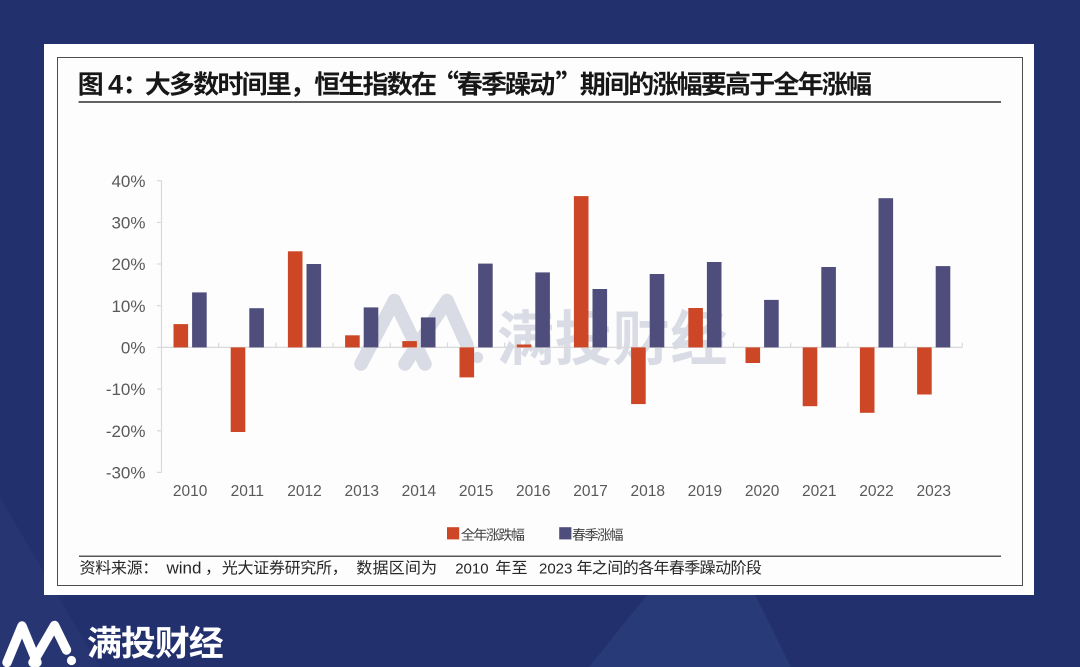 The width and height of the screenshot is (1080, 667). What do you see at coordinates (361, 491) in the screenshot?
I see `svg-text: 2013` at bounding box center [361, 491].